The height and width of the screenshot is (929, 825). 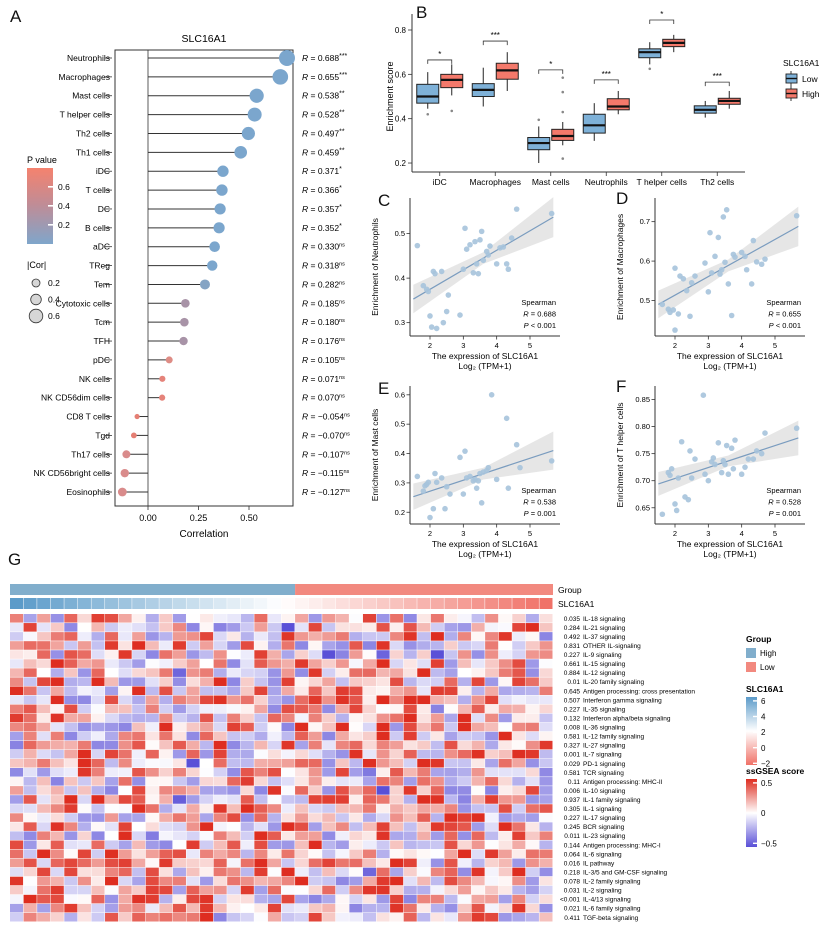 I want to click on pathway-name: Interferon alpha/beta signaling, so click(x=627, y=718).